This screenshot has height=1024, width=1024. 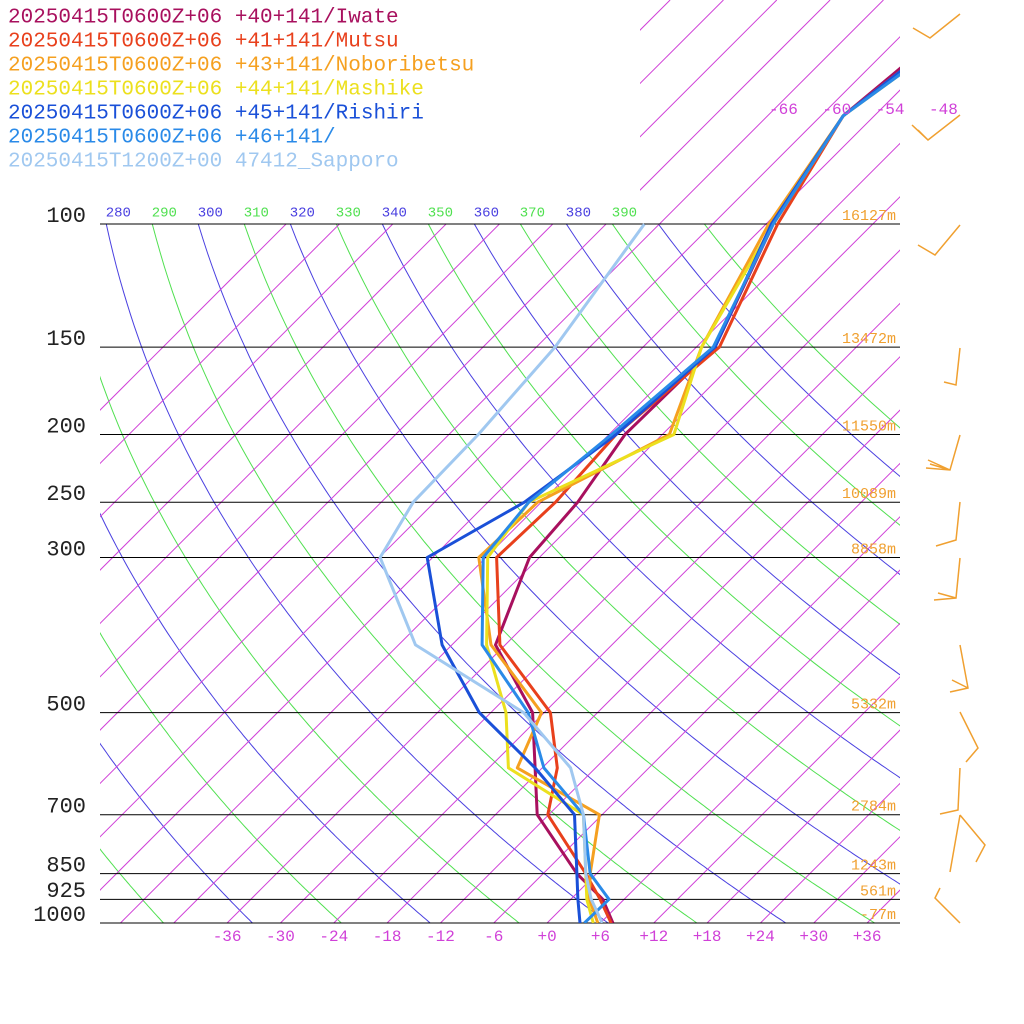 I want to click on height-label: 8858m, so click(x=873, y=550).